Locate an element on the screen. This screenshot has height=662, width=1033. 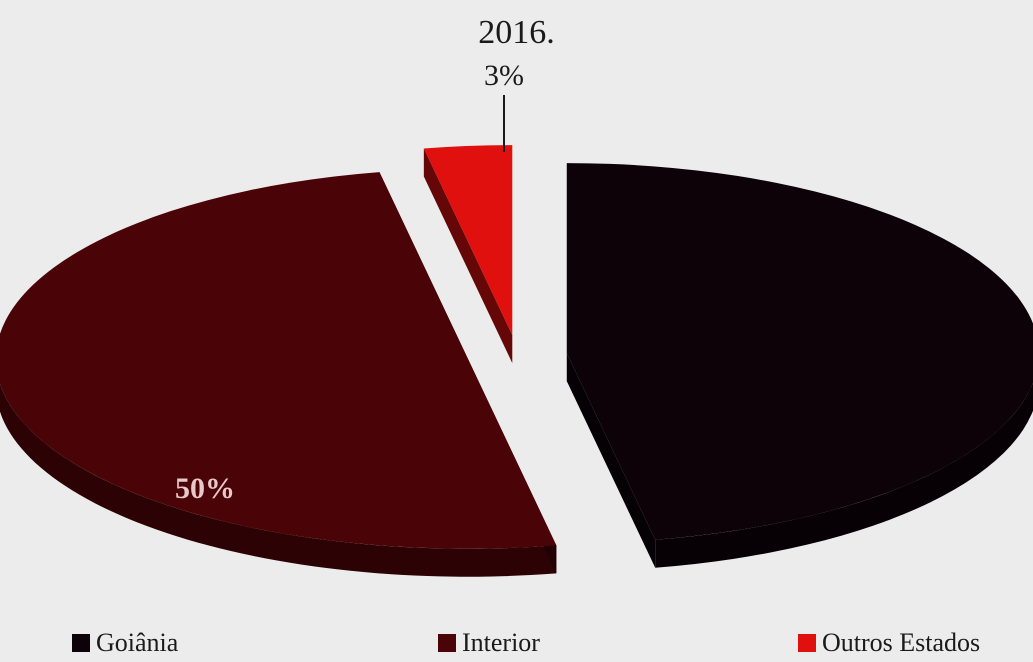
chart-title: 2016. is located at coordinates (516, 32).